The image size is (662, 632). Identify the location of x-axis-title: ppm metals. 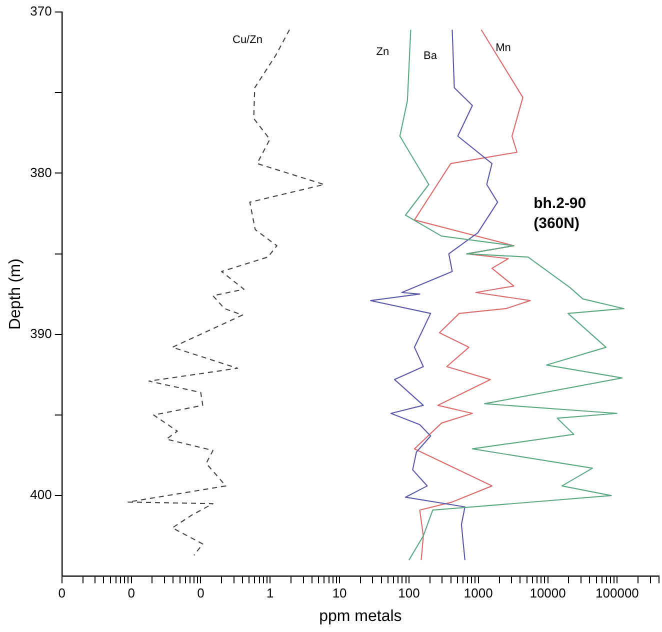
(360, 616).